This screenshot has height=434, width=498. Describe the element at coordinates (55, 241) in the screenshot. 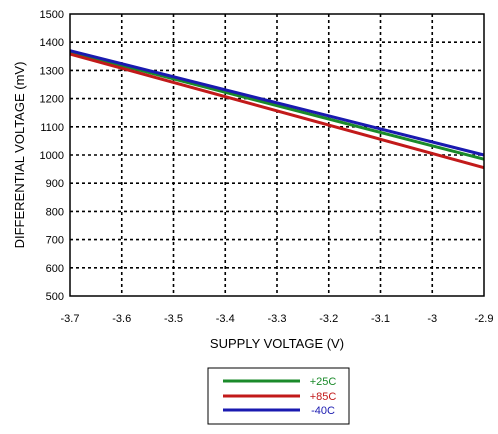

I see `y-tick-label: 700` at that location.